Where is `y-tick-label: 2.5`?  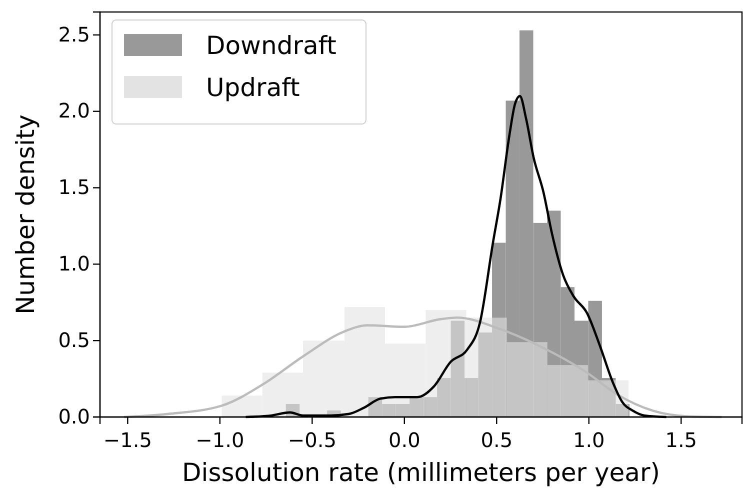
y-tick-label: 2.5 is located at coordinates (74, 34).